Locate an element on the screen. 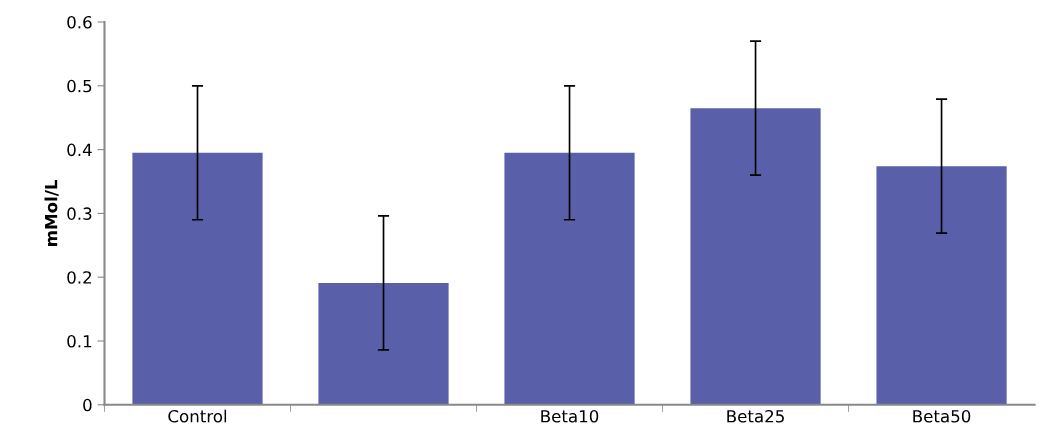 The image size is (1045, 440). x-tick-label: Beta50 is located at coordinates (942, 416).